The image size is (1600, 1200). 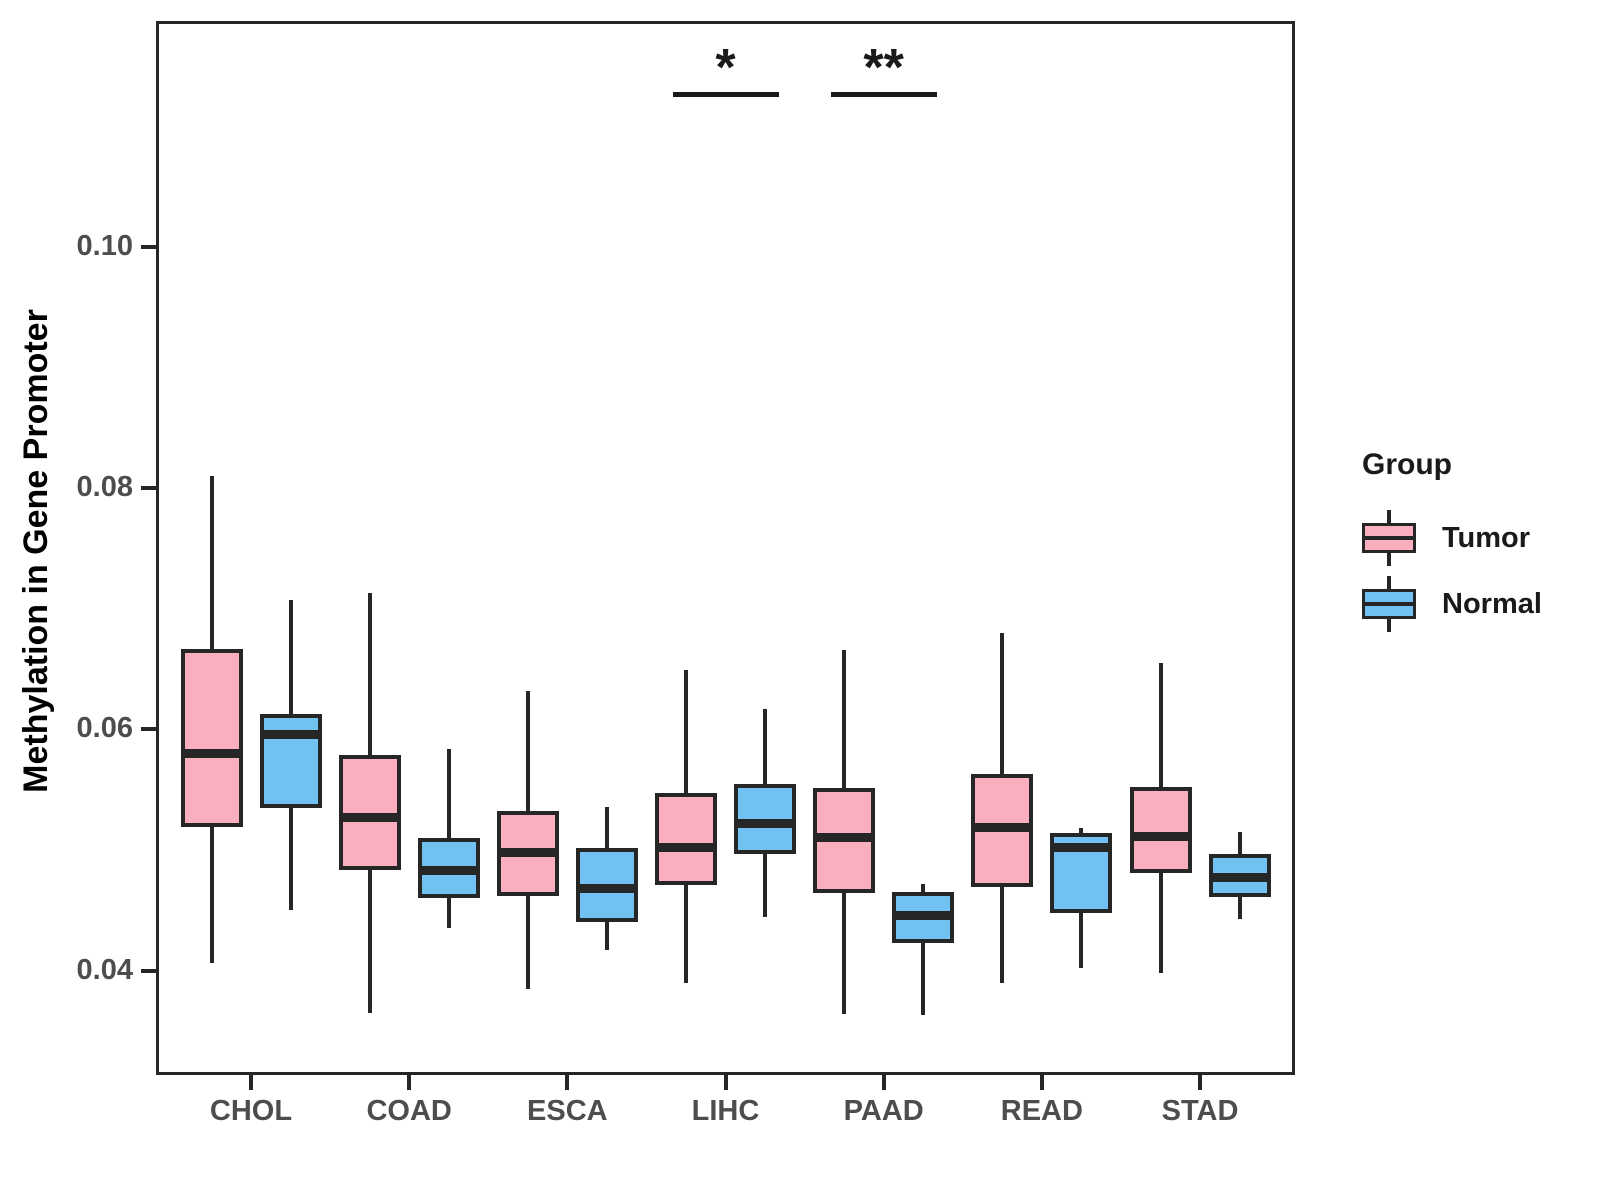 What do you see at coordinates (1081, 848) in the screenshot?
I see `boxplot-read-normal-median` at bounding box center [1081, 848].